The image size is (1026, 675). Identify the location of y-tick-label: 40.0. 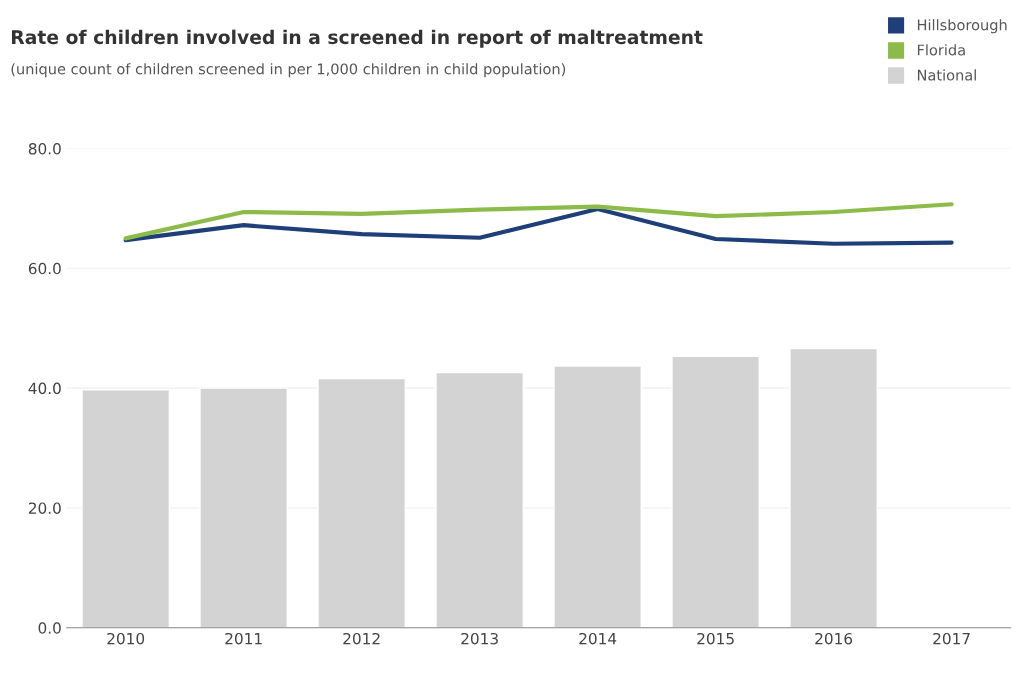
(44, 388).